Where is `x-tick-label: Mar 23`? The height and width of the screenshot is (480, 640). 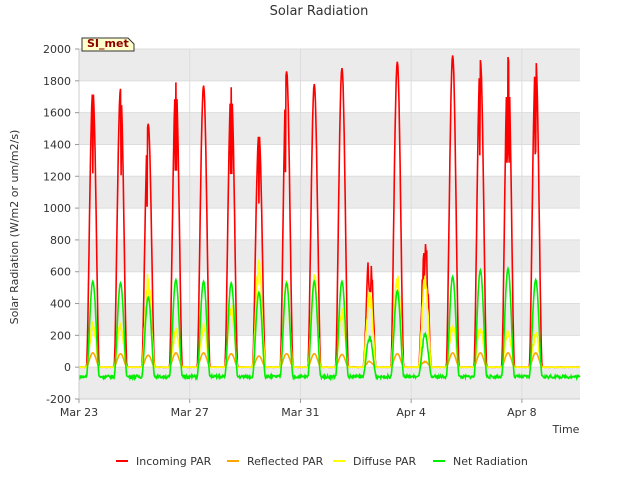
x-tick-label: Mar 23 is located at coordinates (79, 412).